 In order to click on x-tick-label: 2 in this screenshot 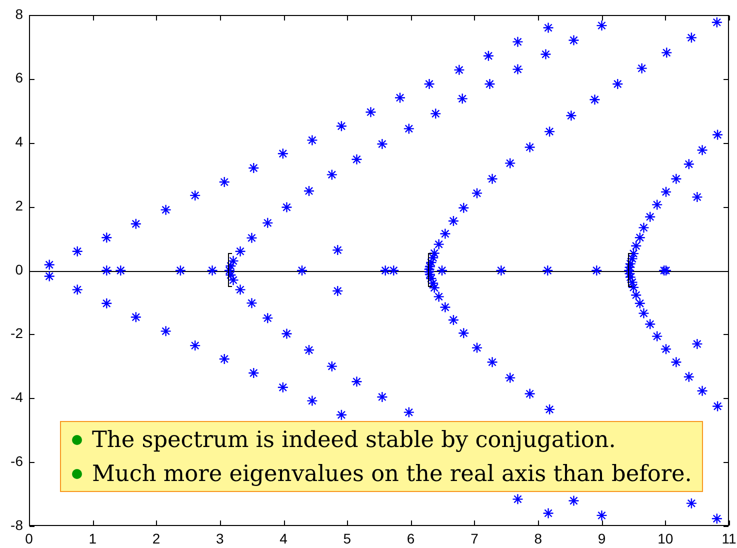, I will do `click(156, 538)`.